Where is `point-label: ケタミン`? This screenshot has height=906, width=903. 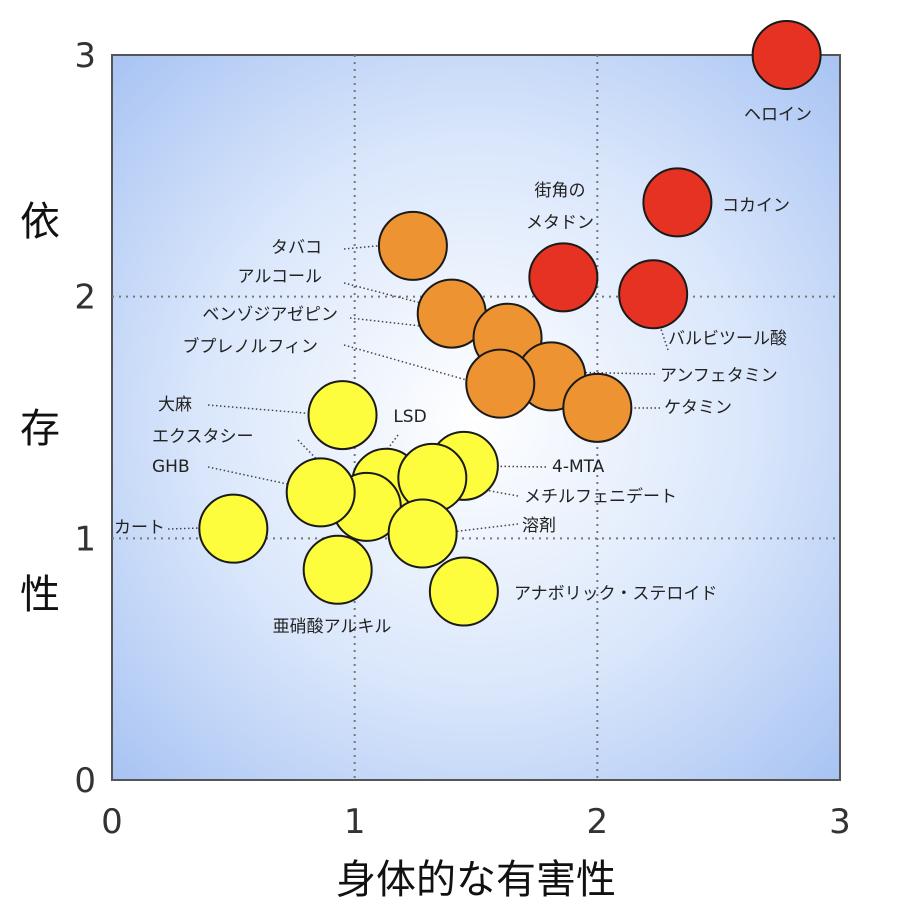 point-label: ケタミン is located at coordinates (698, 408).